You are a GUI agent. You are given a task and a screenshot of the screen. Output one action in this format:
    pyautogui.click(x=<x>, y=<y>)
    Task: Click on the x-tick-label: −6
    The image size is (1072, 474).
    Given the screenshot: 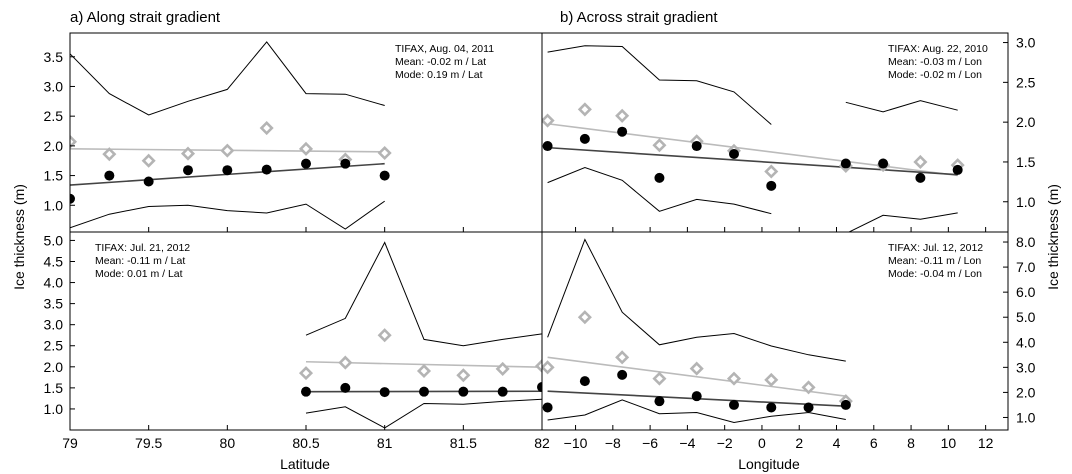 What is the action you would take?
    pyautogui.click(x=650, y=443)
    